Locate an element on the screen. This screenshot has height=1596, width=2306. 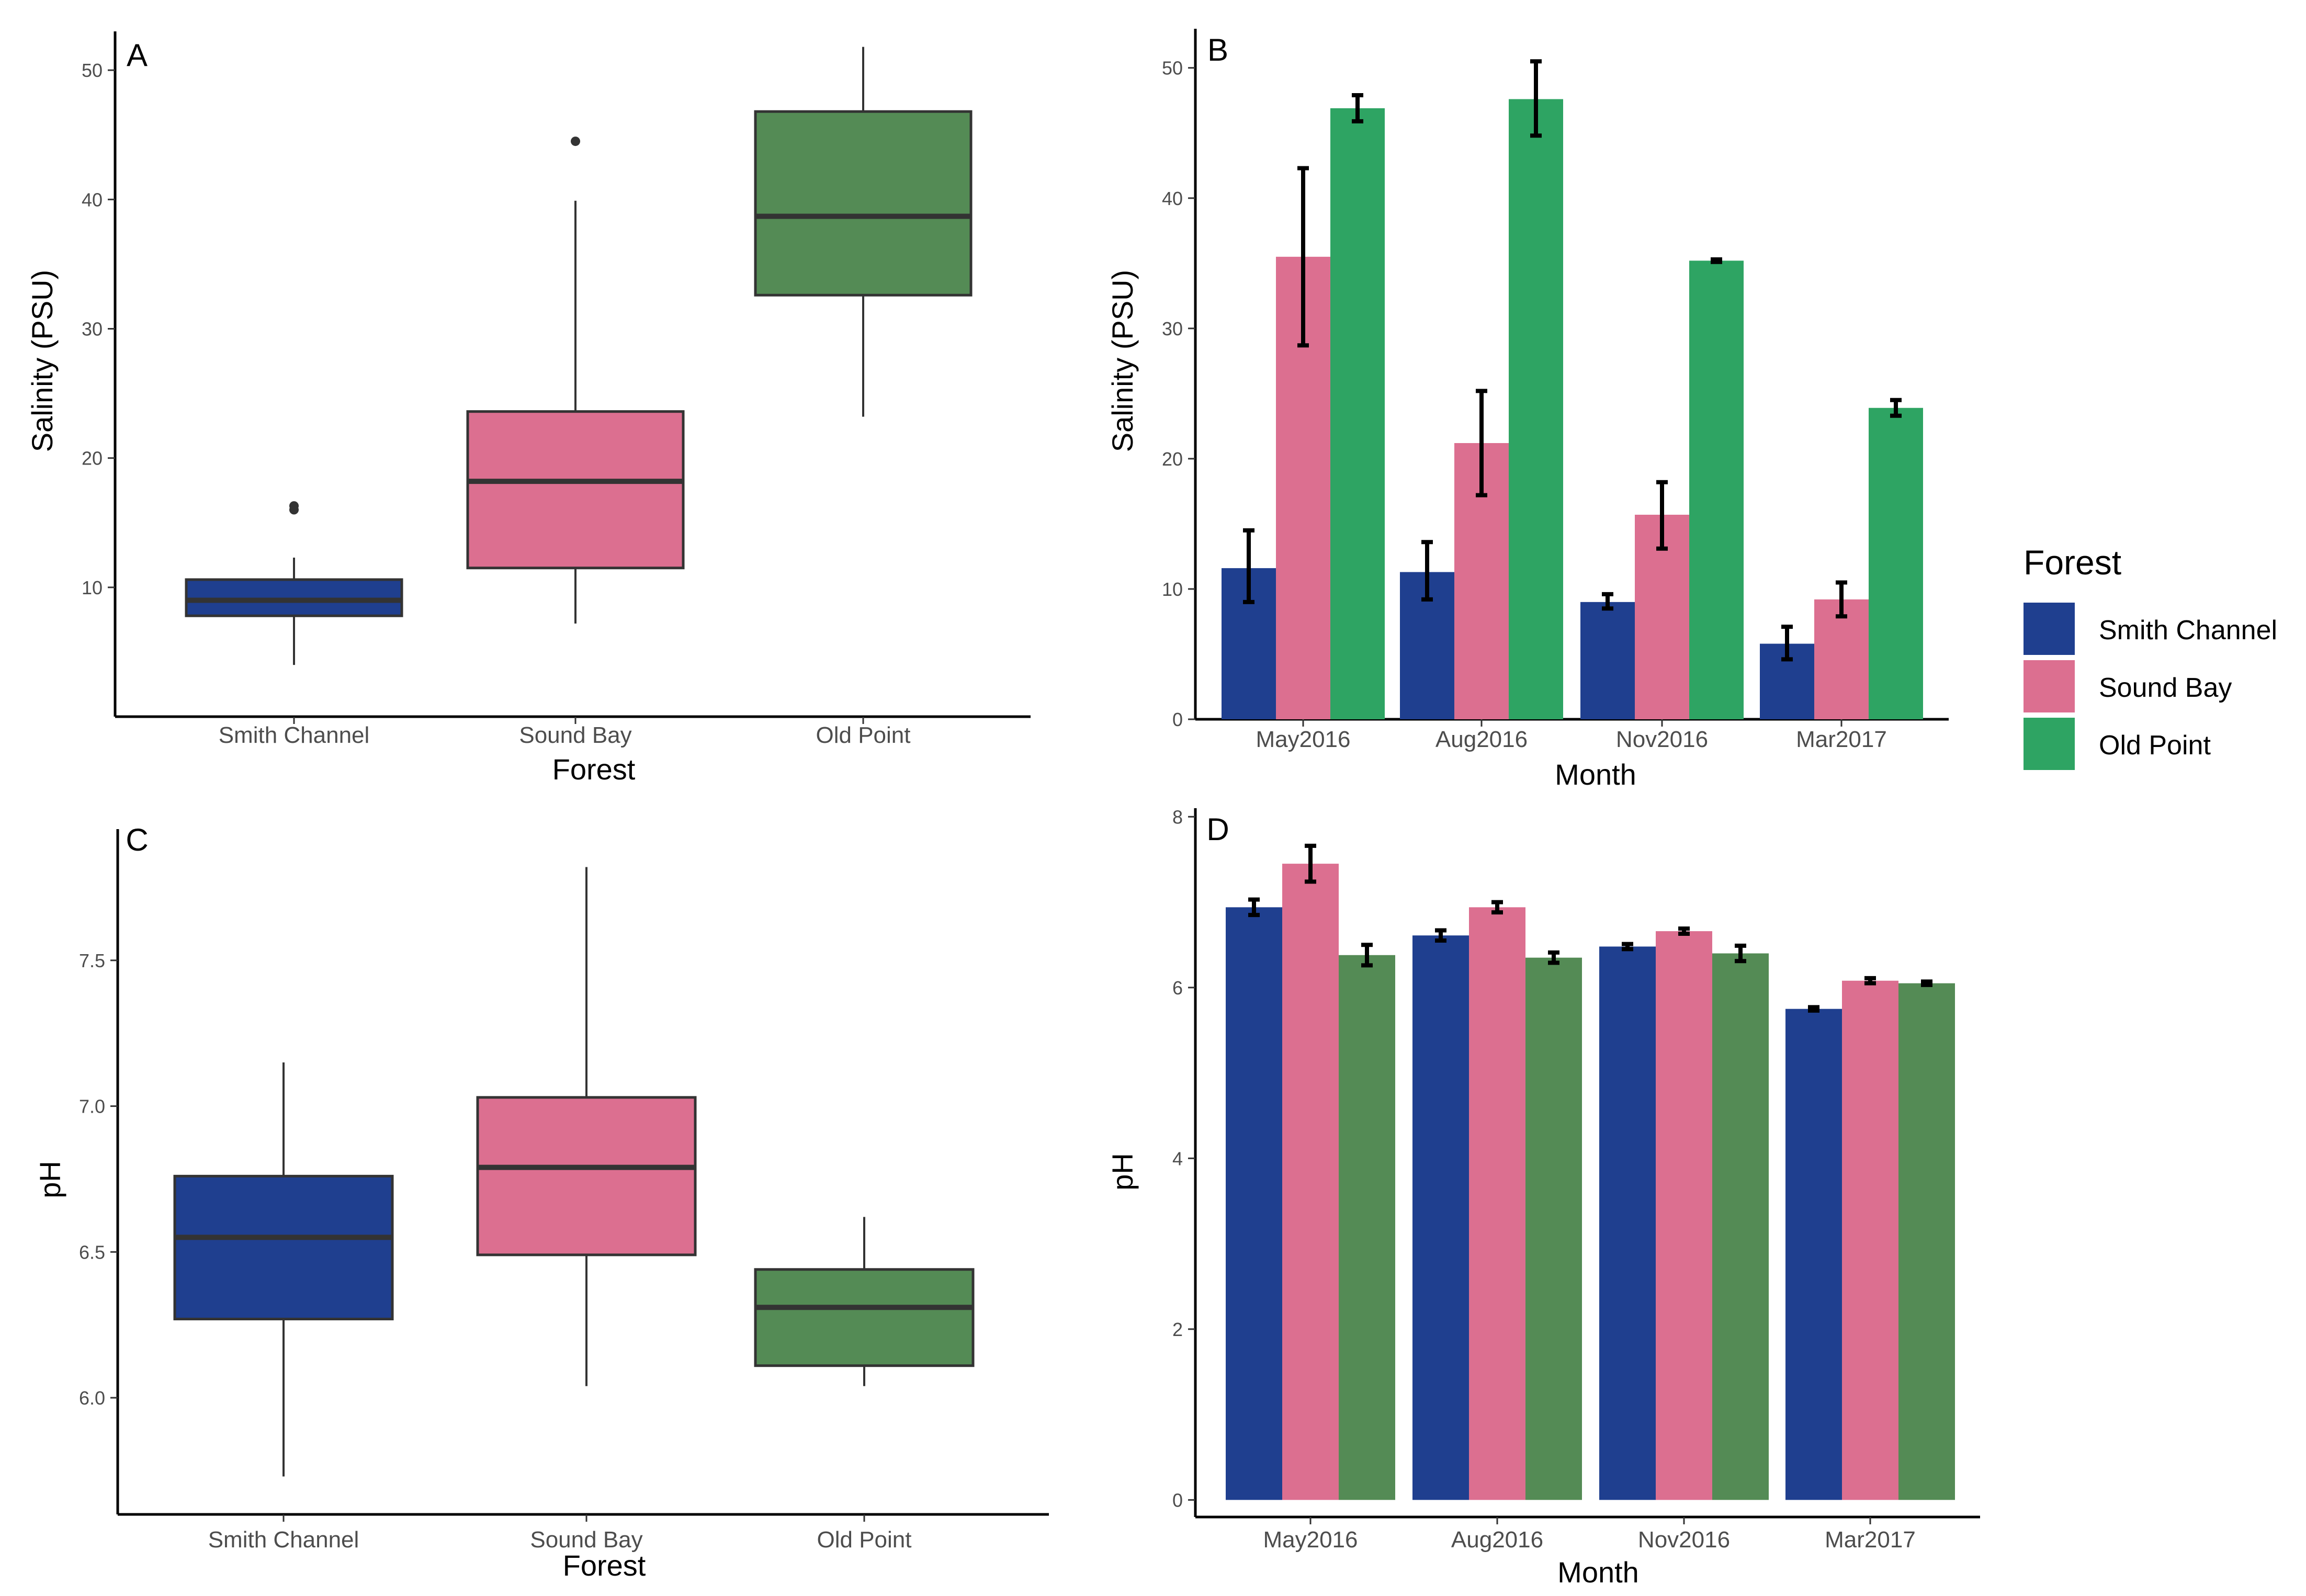
legend-swatch-sound-bay is located at coordinates (2049, 686).